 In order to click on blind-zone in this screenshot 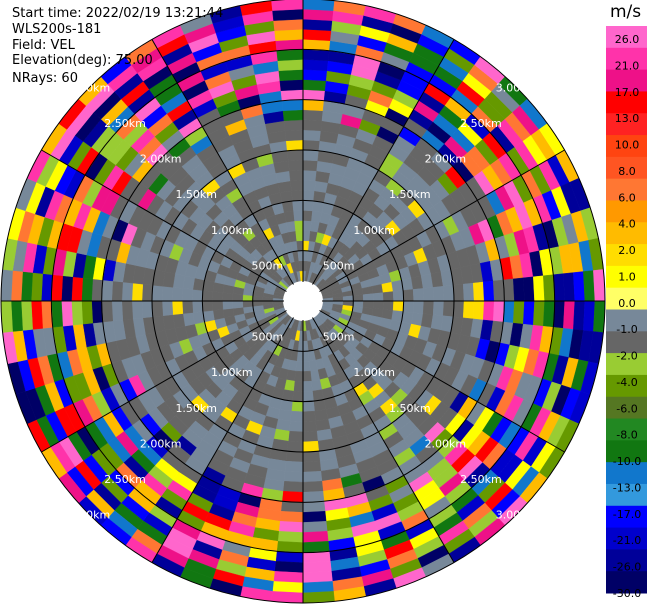, I will do `click(303, 301)`.